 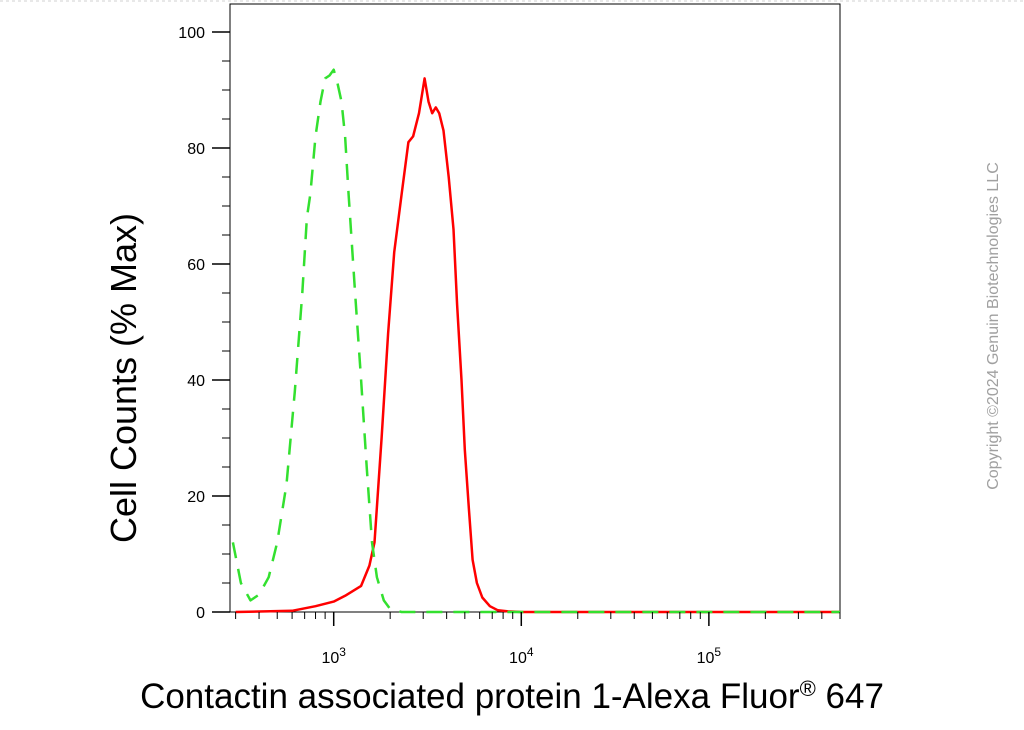 What do you see at coordinates (196, 265) in the screenshot?
I see `y-tick-label: 60` at bounding box center [196, 265].